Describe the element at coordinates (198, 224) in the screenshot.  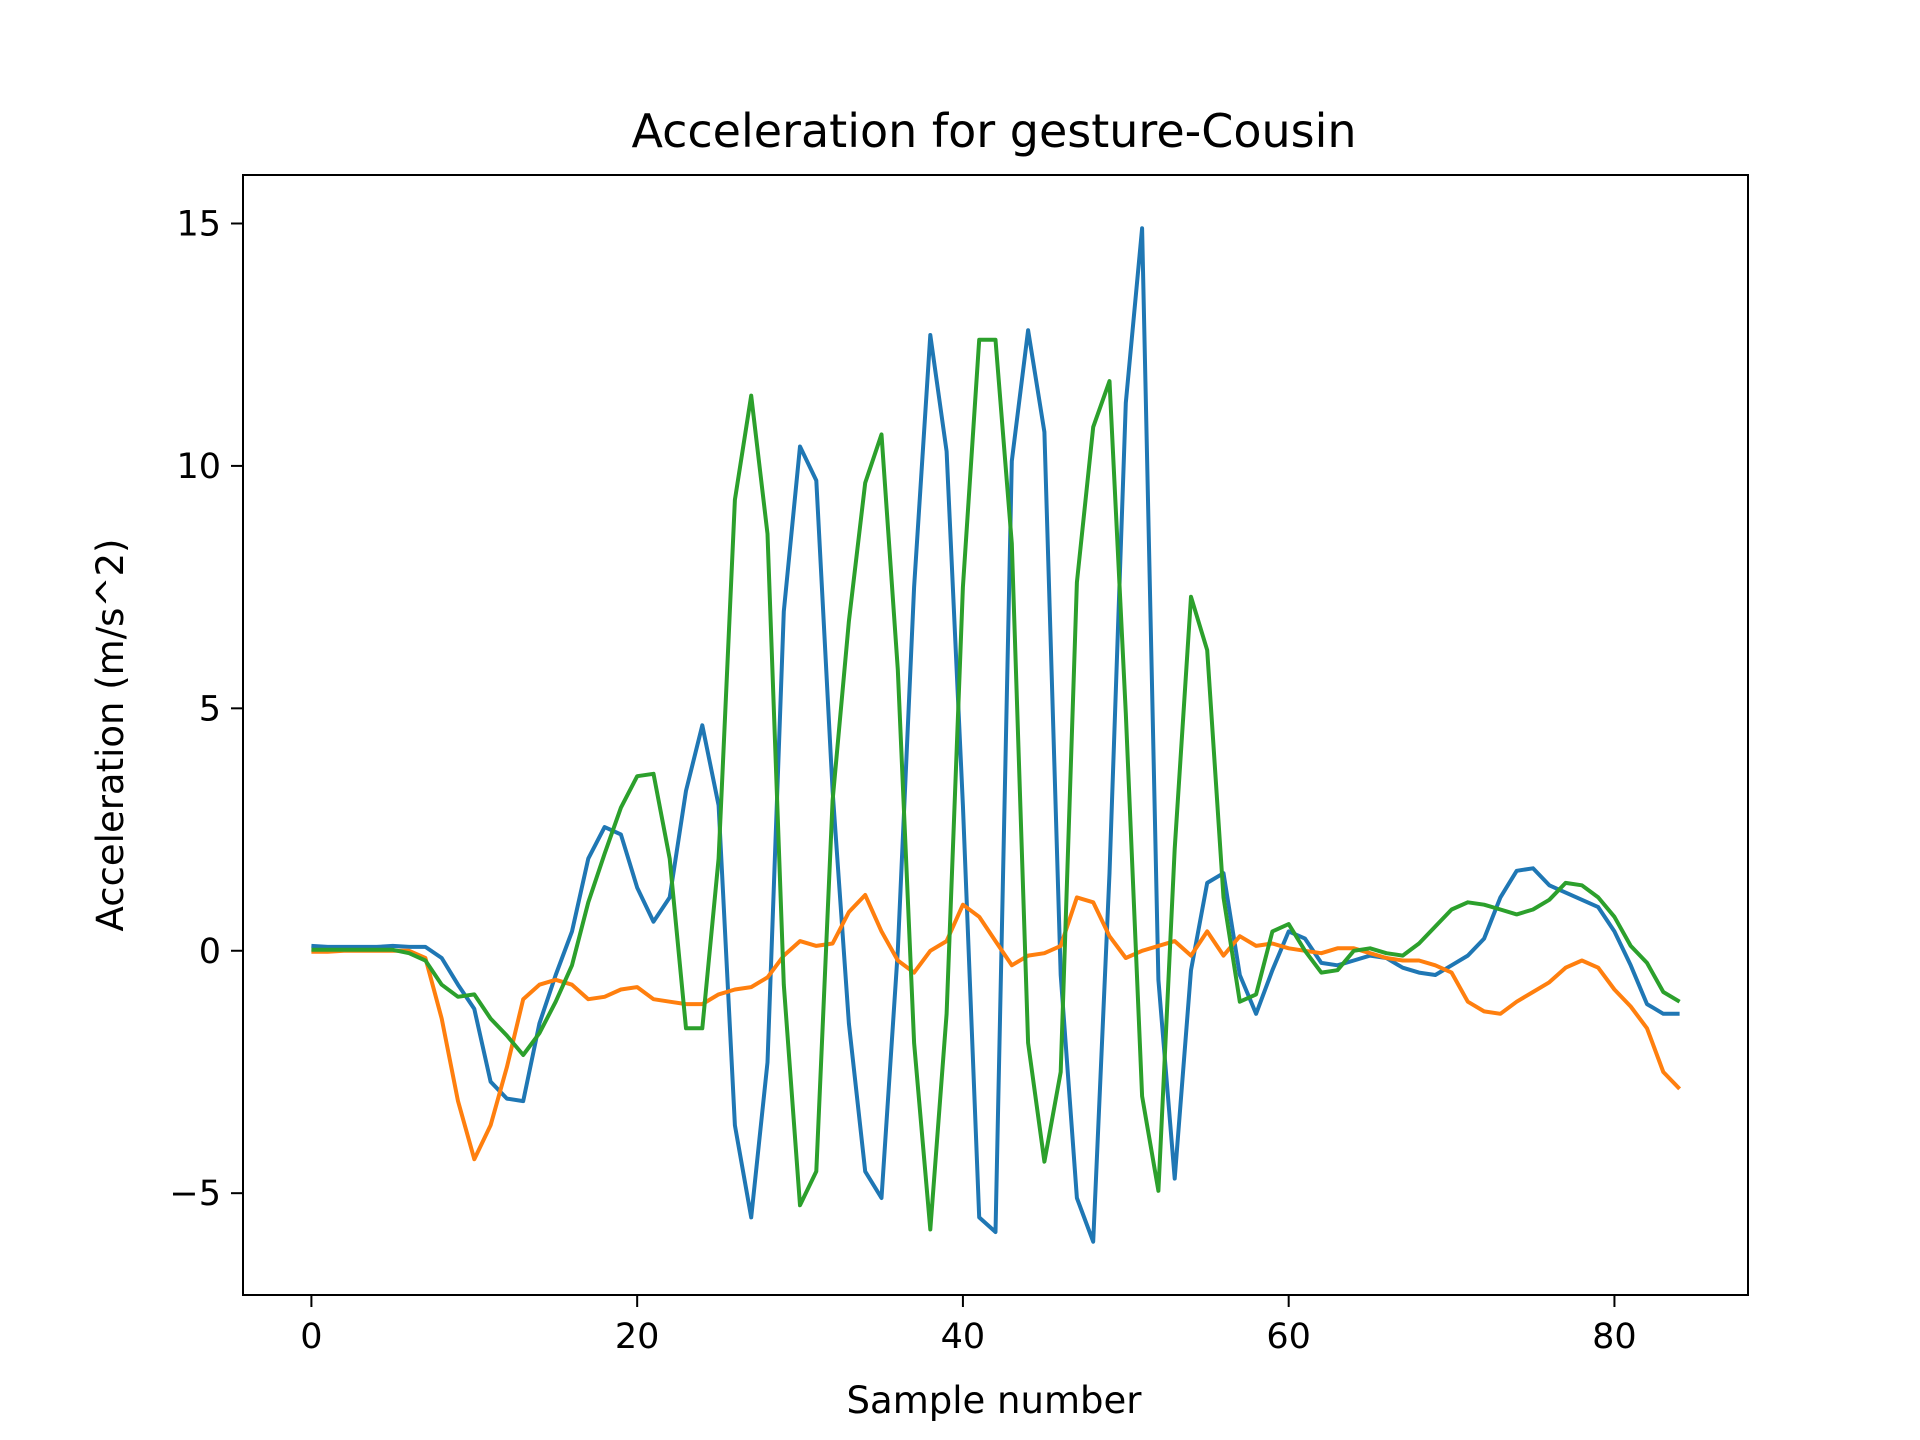
I see `y-tick-label: 15` at that location.